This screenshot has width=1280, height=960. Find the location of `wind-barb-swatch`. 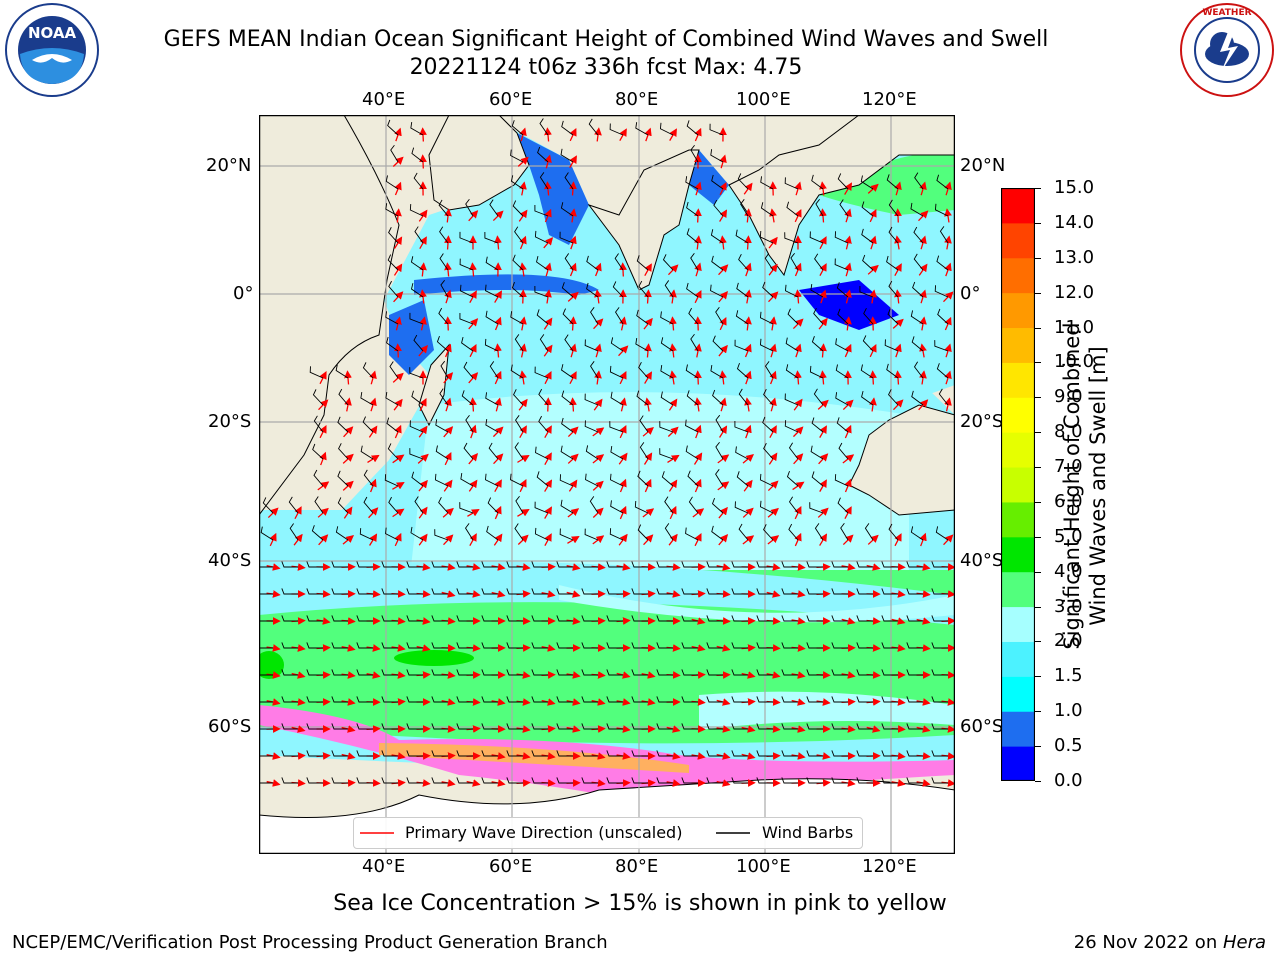

wind-barb-swatch is located at coordinates (733, 833).